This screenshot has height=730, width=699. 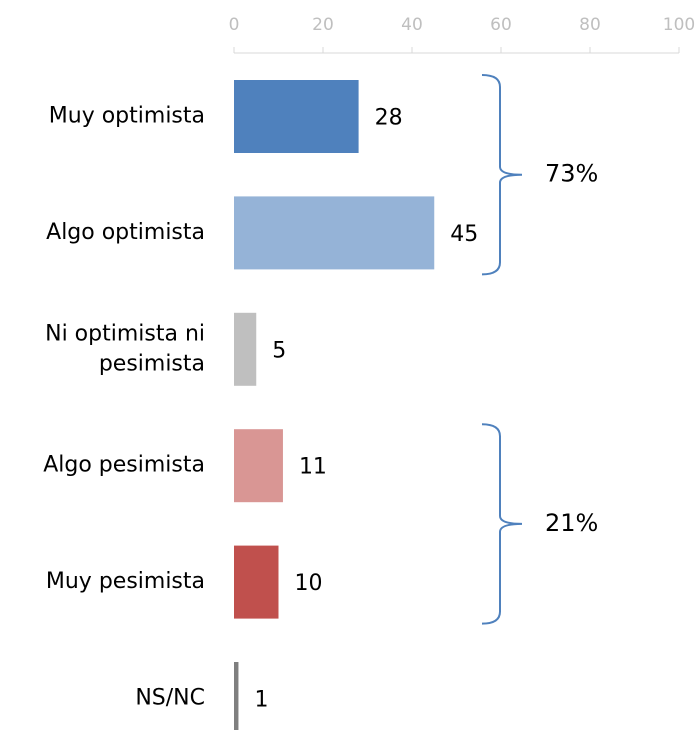 I want to click on x-tick-label: 80, so click(x=590, y=25).